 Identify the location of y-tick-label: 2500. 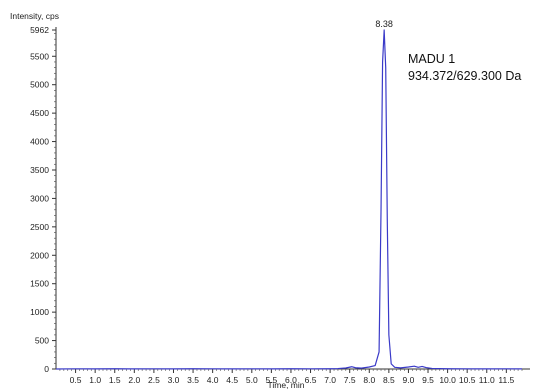
(39, 227).